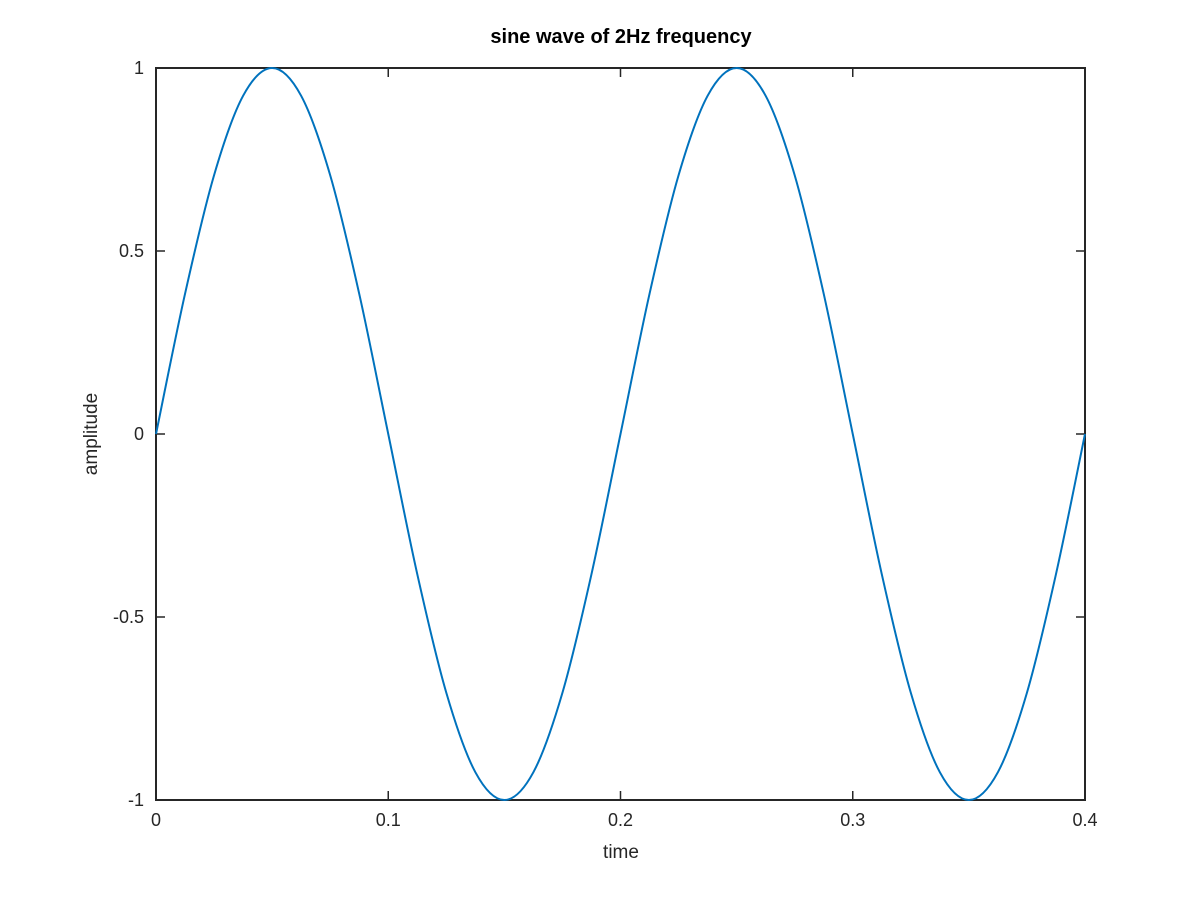 The height and width of the screenshot is (900, 1200). What do you see at coordinates (388, 820) in the screenshot?
I see `x-tick-label: 0.1` at bounding box center [388, 820].